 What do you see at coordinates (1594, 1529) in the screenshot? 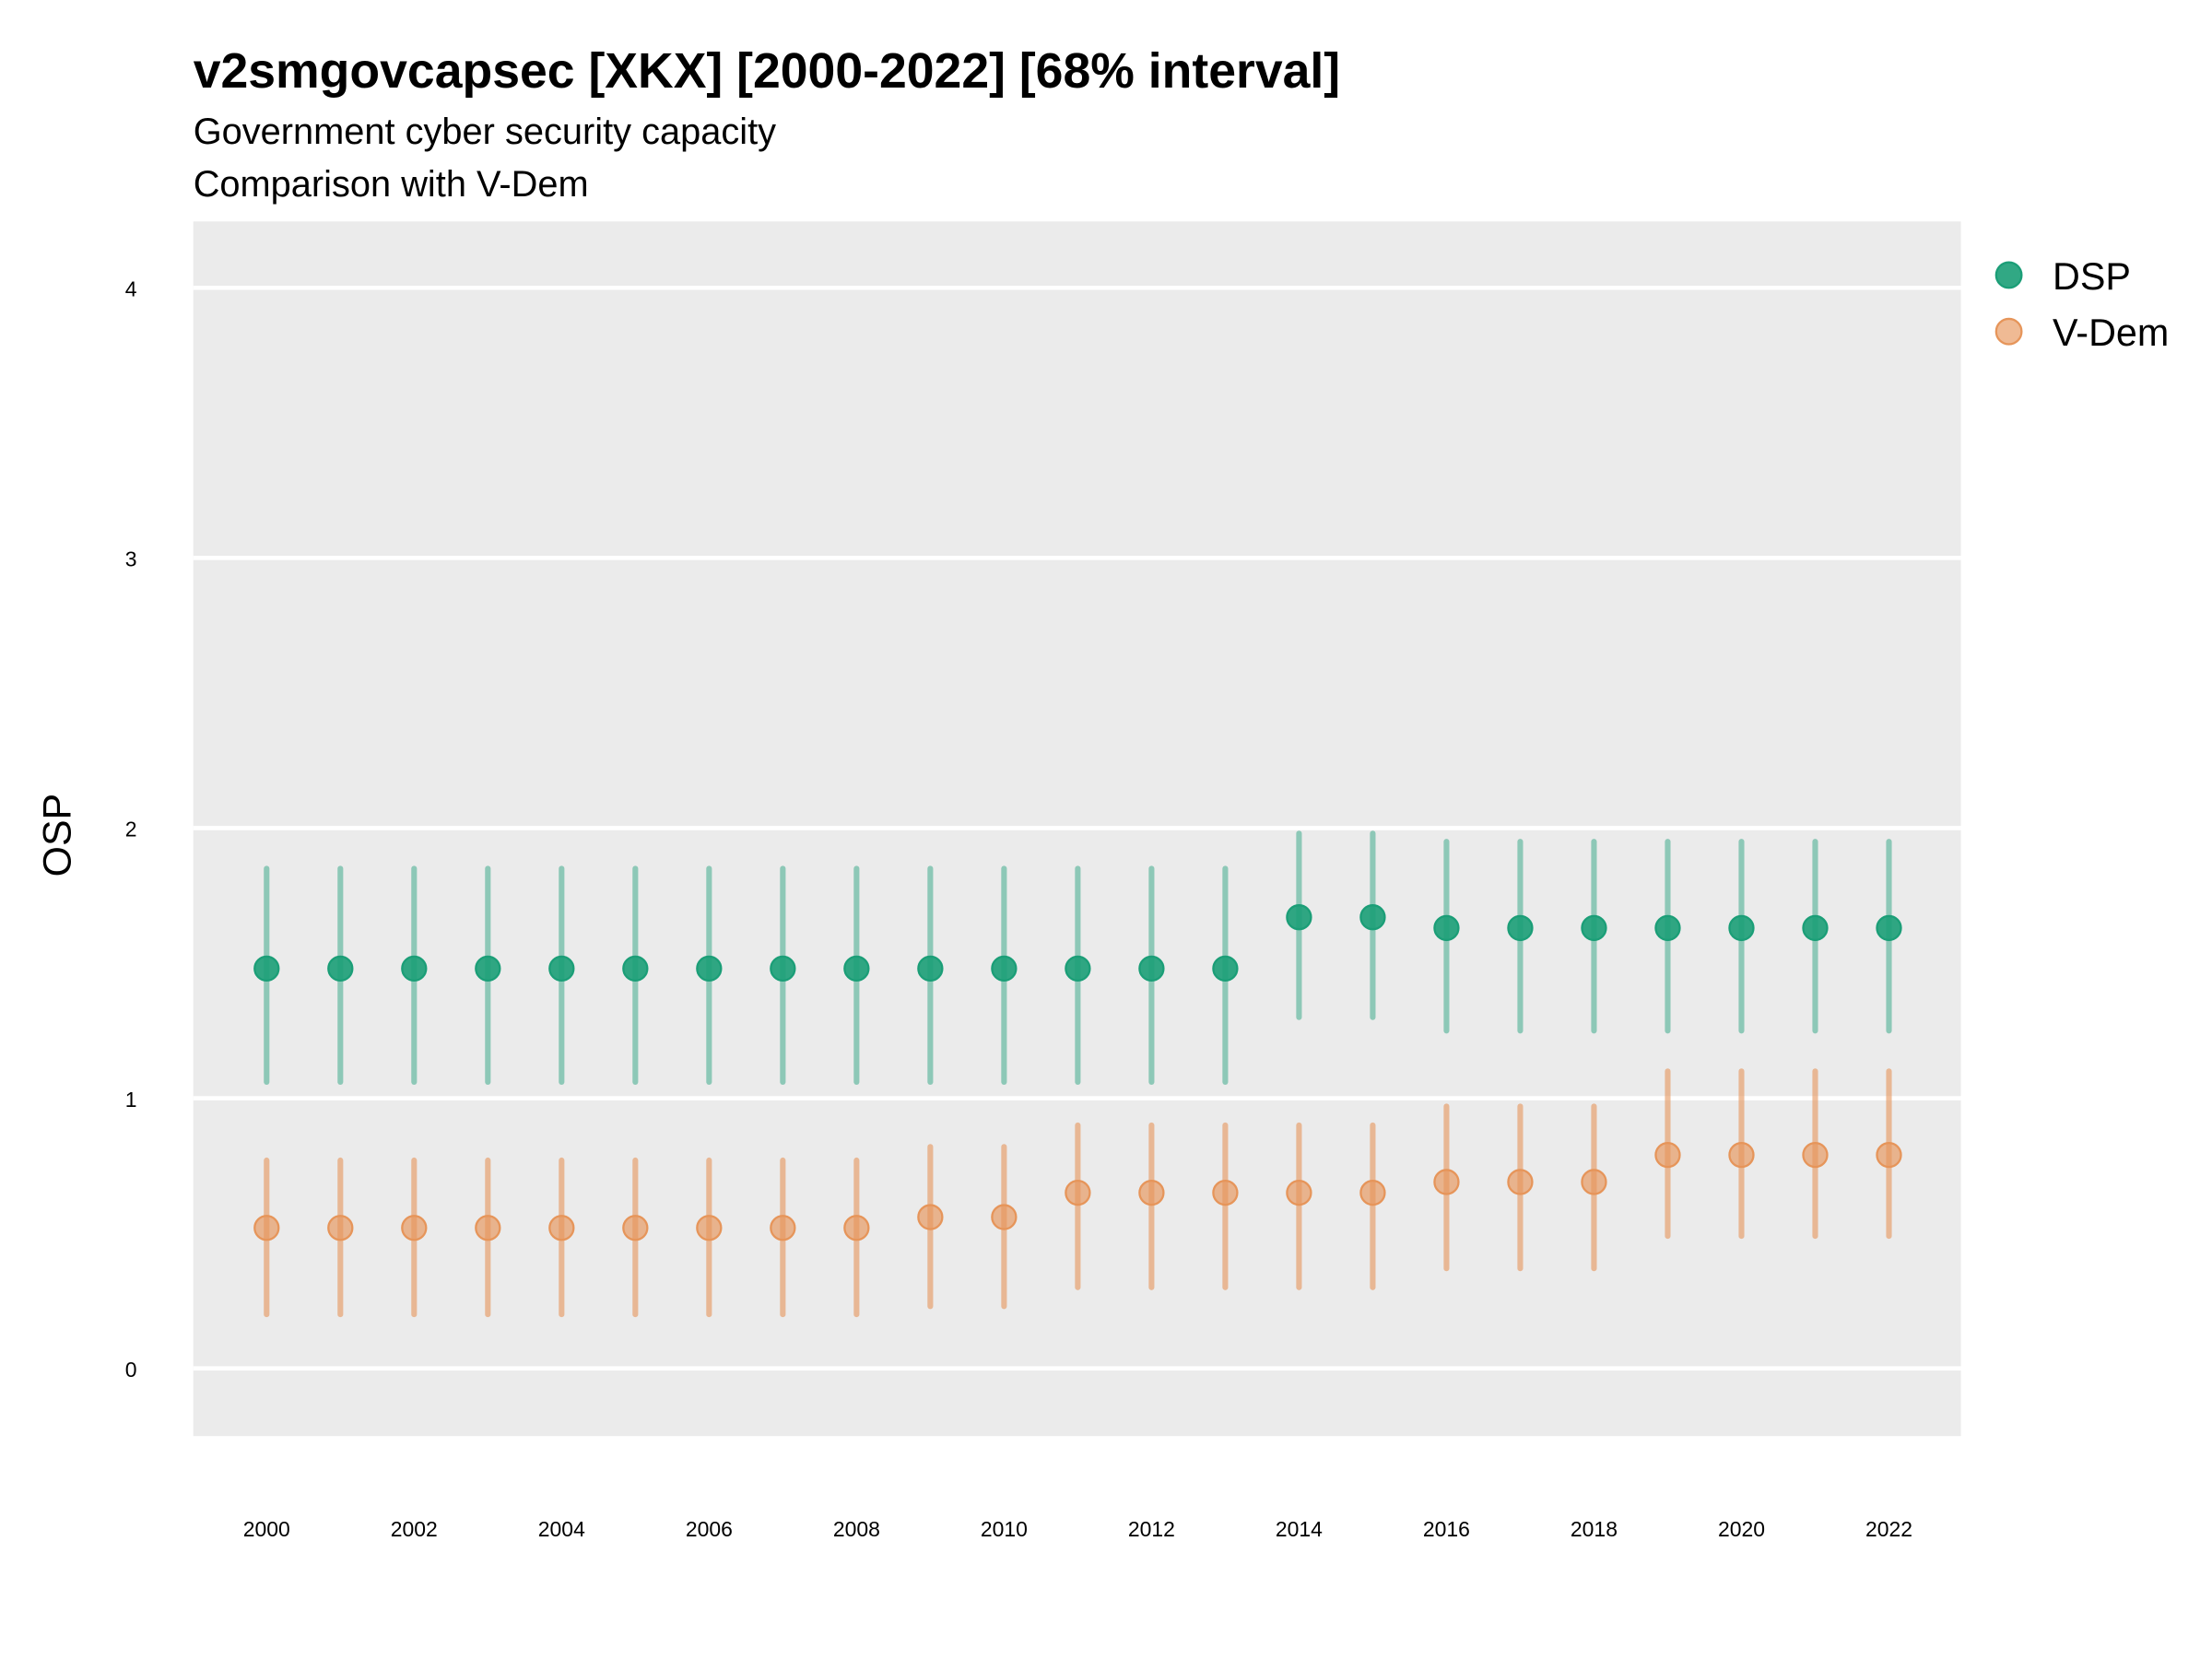
I see `x-tick-label: 2018` at bounding box center [1594, 1529].